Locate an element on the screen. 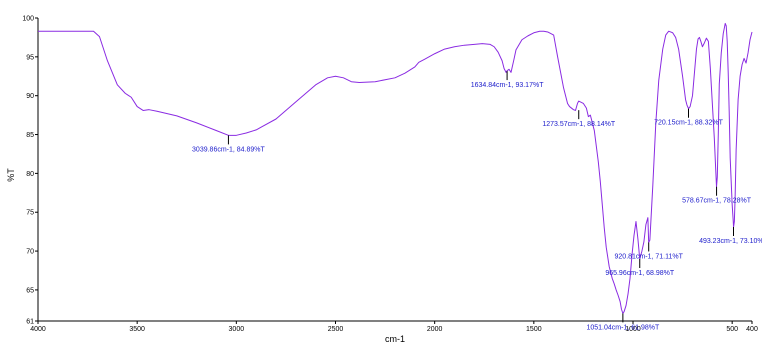 The image size is (762, 343). peak-label: 1051.04cm-1, 61.98%T is located at coordinates (622, 327).